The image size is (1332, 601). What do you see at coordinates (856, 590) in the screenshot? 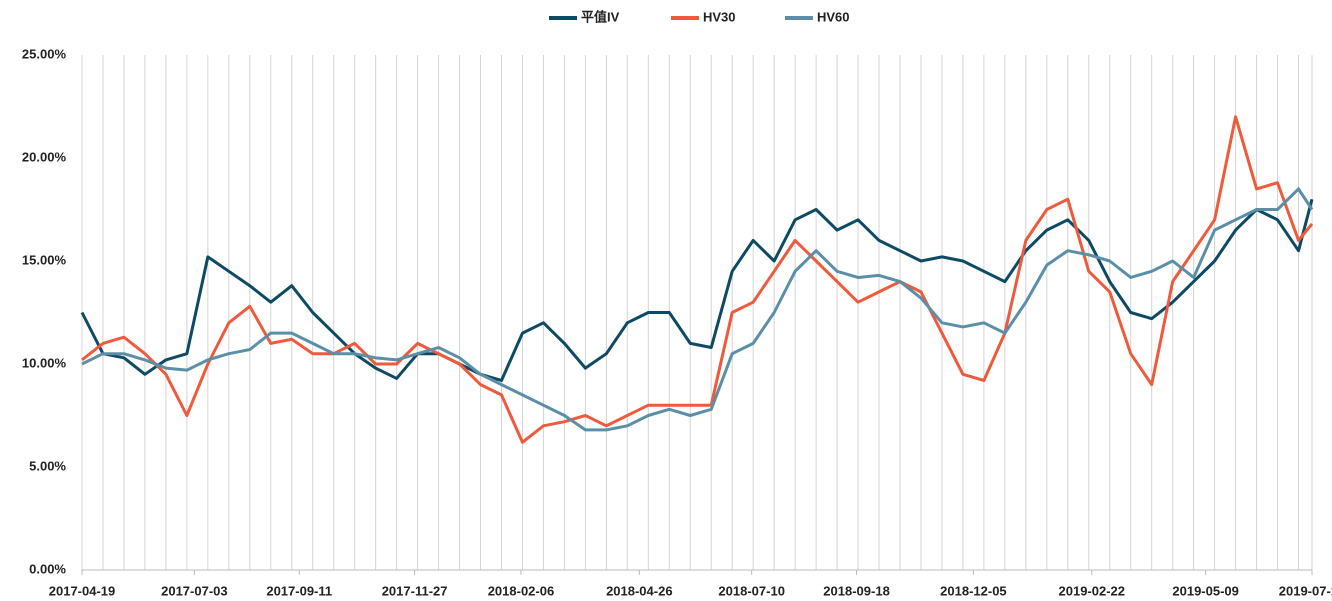
I see `x-tick-label: 2018-09-18` at bounding box center [856, 590].